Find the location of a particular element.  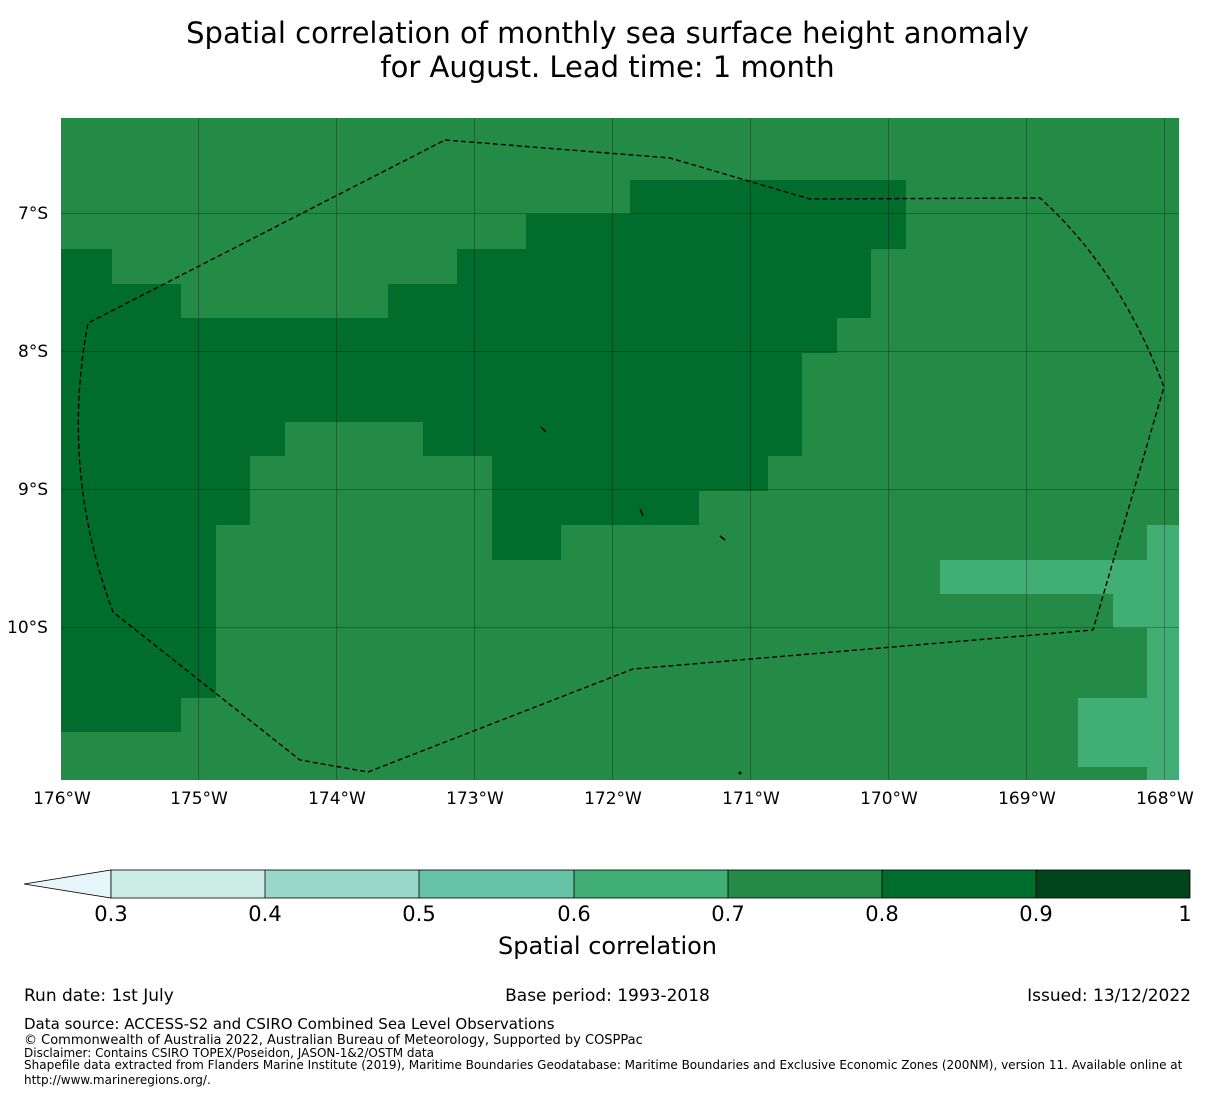

lon-label: 168°W is located at coordinates (1165, 799).